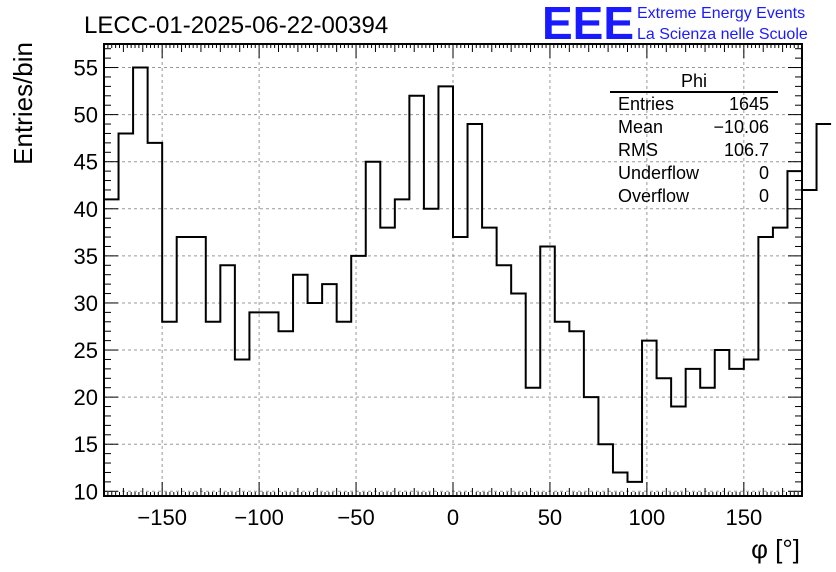 The height and width of the screenshot is (572, 836). I want to click on y-tick-label: 45, so click(86, 162).